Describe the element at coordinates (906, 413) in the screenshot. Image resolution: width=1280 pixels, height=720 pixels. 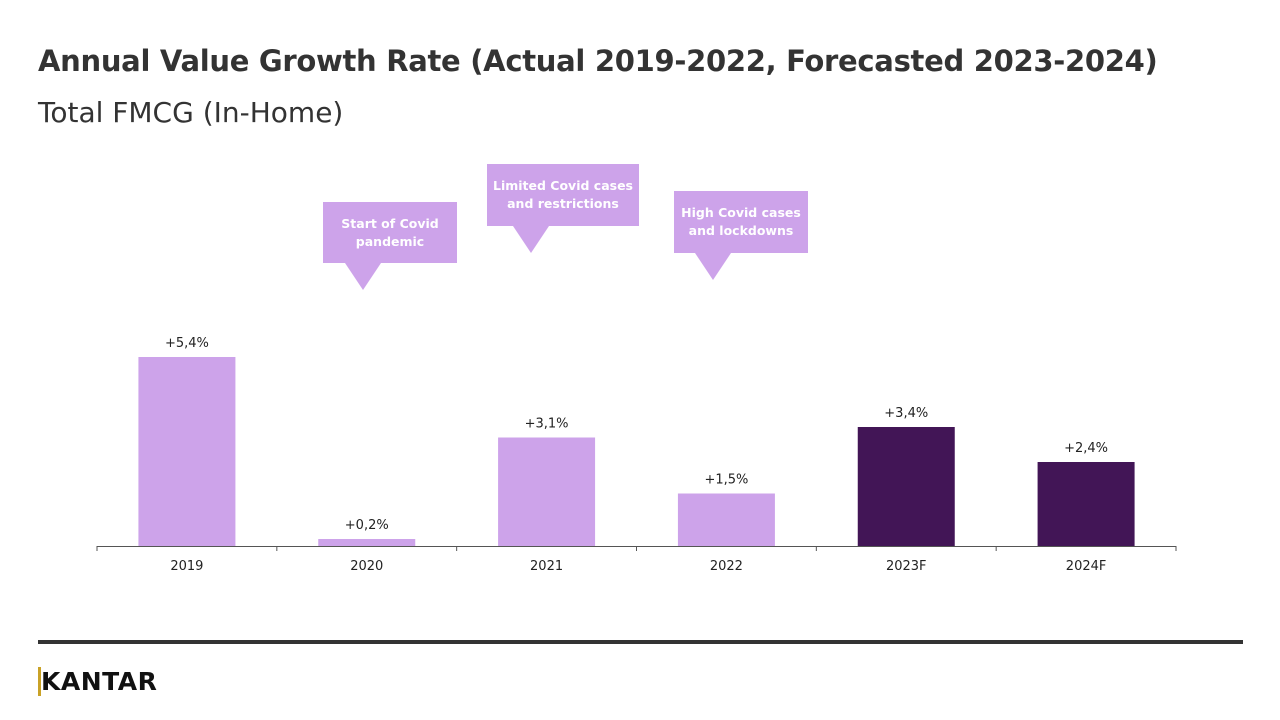
I see `data-label-2023F: +3,4%` at that location.